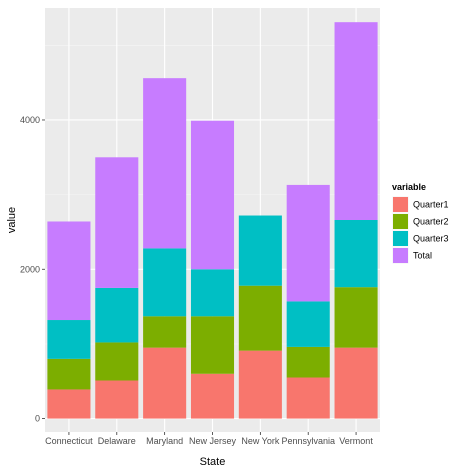  Describe the element at coordinates (212, 293) in the screenshot. I see `bar-quarter3-new-jersey` at that location.